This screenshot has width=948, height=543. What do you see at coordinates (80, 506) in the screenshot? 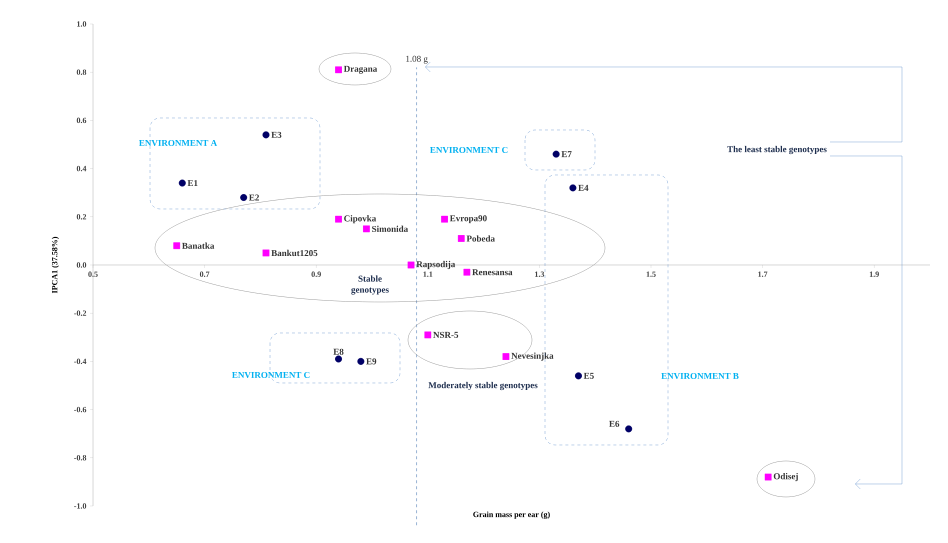
I see `y-tick-label: -1.0` at bounding box center [80, 506].